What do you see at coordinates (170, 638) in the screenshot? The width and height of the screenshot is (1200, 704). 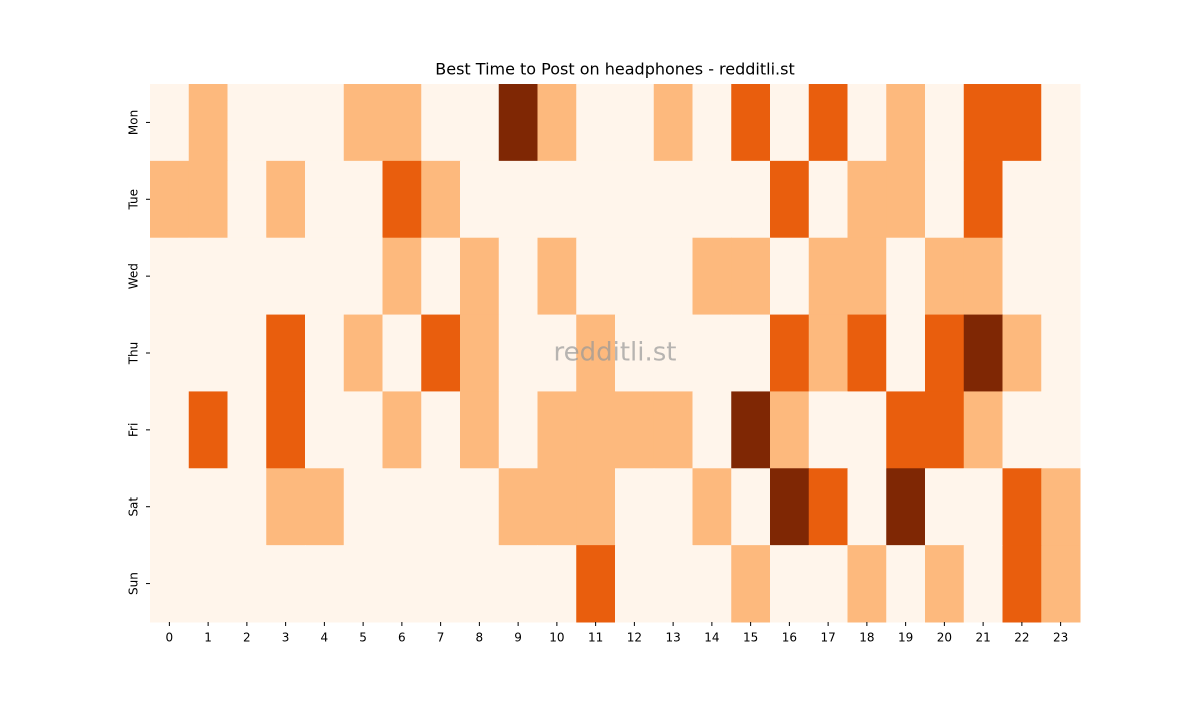 I see `x-tick-label: 0` at bounding box center [170, 638].